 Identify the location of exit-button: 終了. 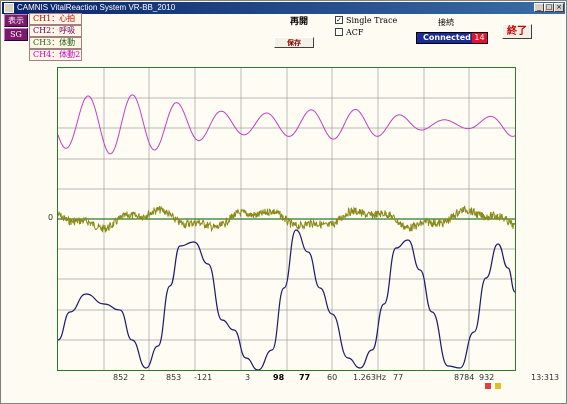
(517, 31).